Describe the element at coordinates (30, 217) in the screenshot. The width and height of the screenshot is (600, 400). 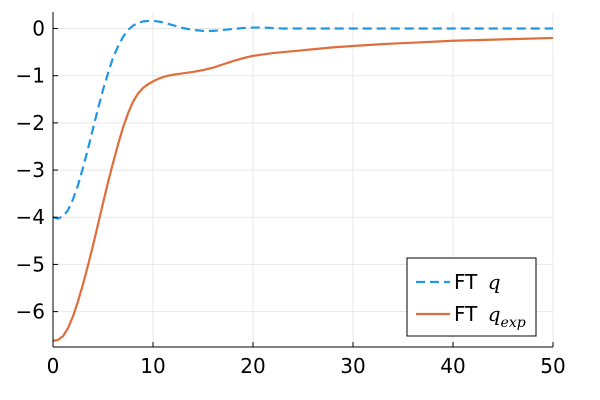
I see `y-tick-label: −4` at that location.